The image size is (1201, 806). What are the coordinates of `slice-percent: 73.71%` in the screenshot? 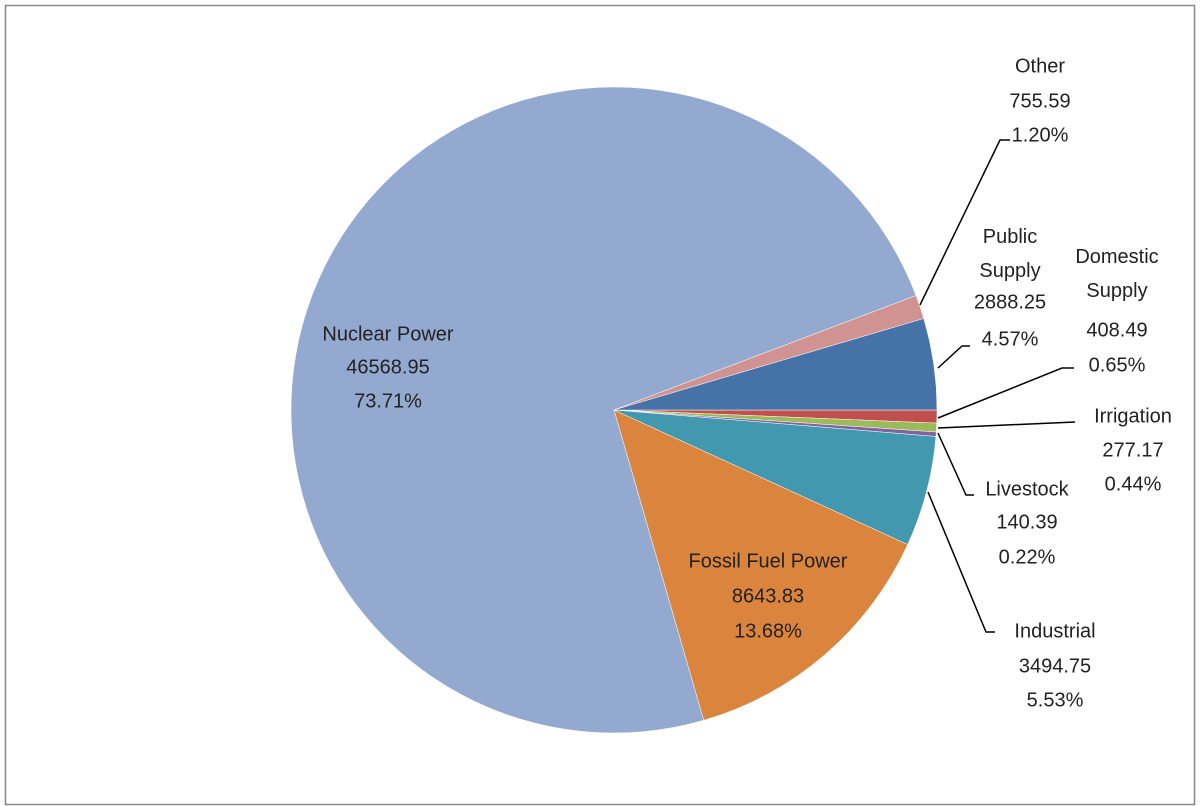 It's located at (388, 401).